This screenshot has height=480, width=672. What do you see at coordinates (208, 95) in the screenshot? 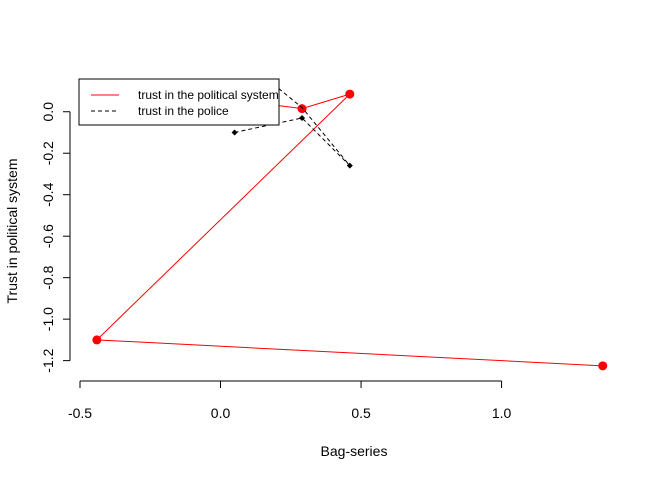
I see `legend-label-political-system: trust in the political system` at bounding box center [208, 95].